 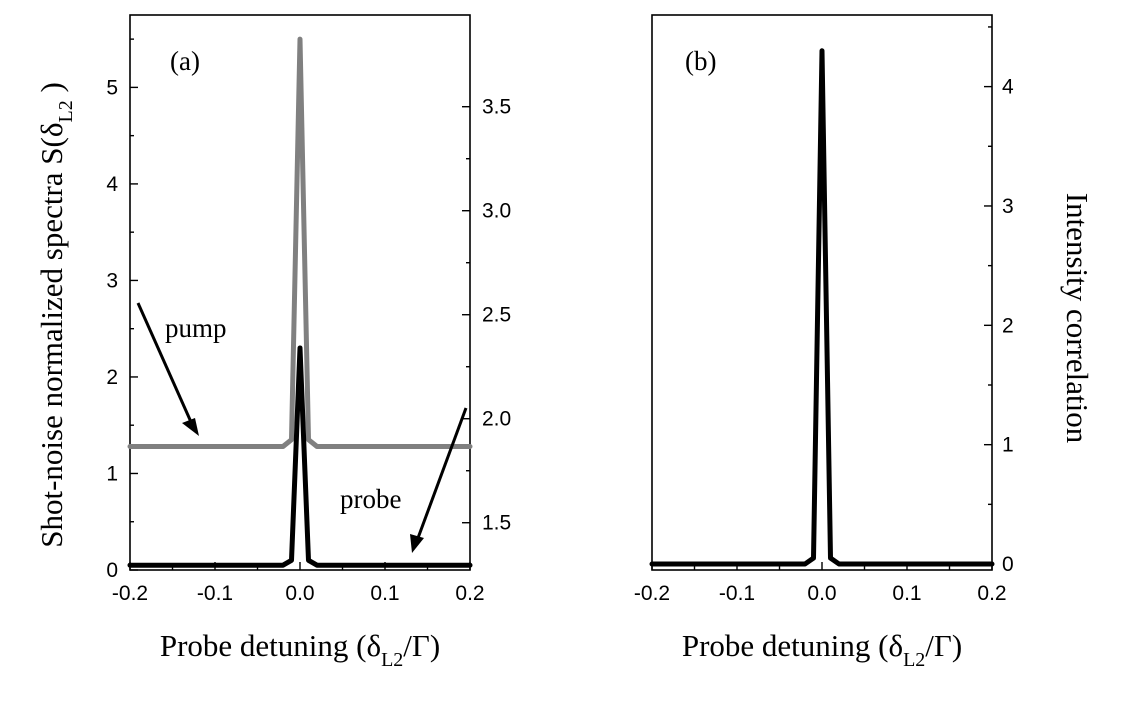 I want to click on panel-a-y-tick-label: 4, so click(x=112, y=184).